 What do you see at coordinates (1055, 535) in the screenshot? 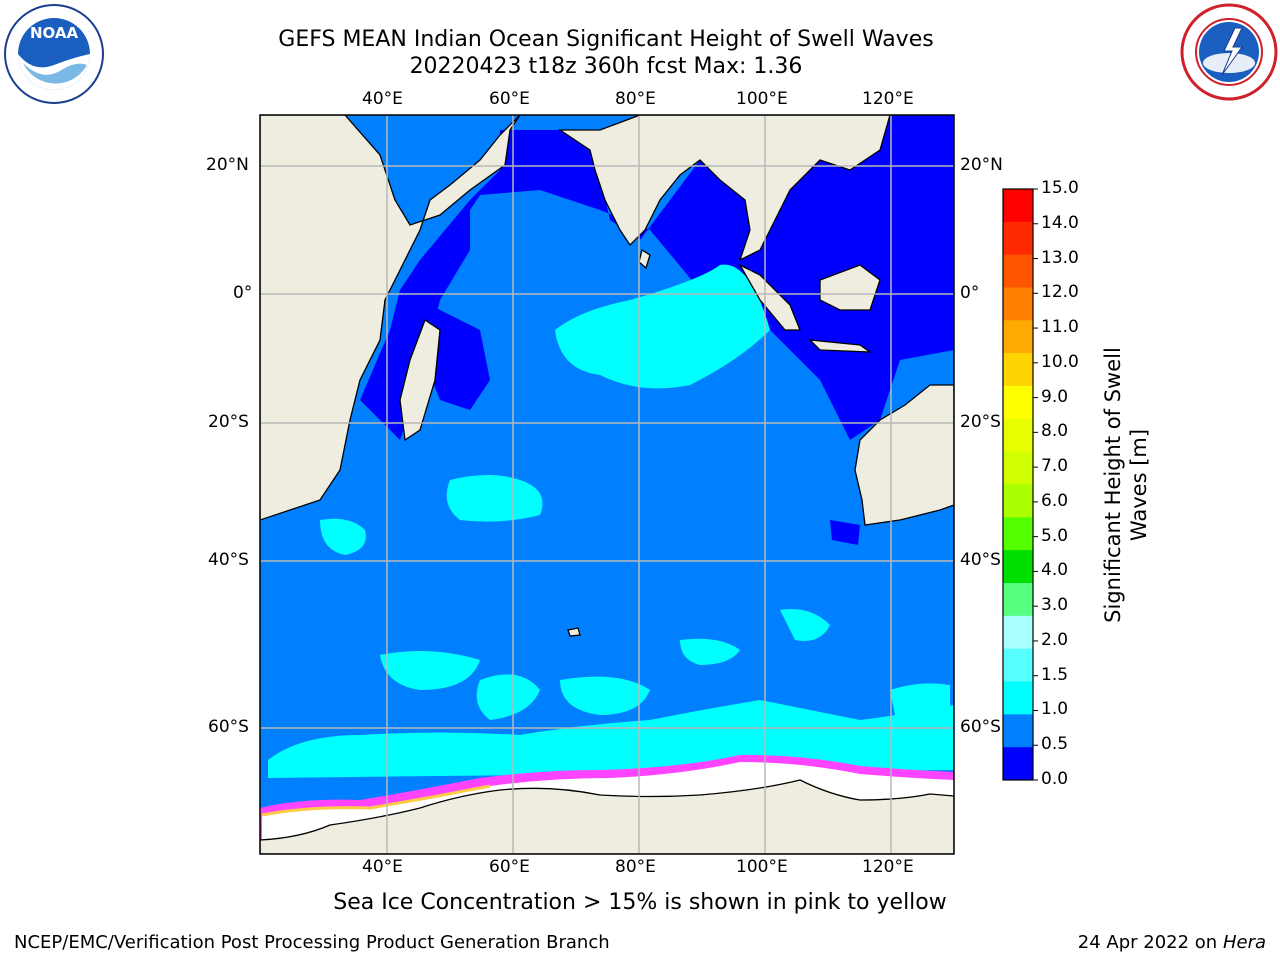
I see `colorbar-tick-label: 5.0` at bounding box center [1055, 535].